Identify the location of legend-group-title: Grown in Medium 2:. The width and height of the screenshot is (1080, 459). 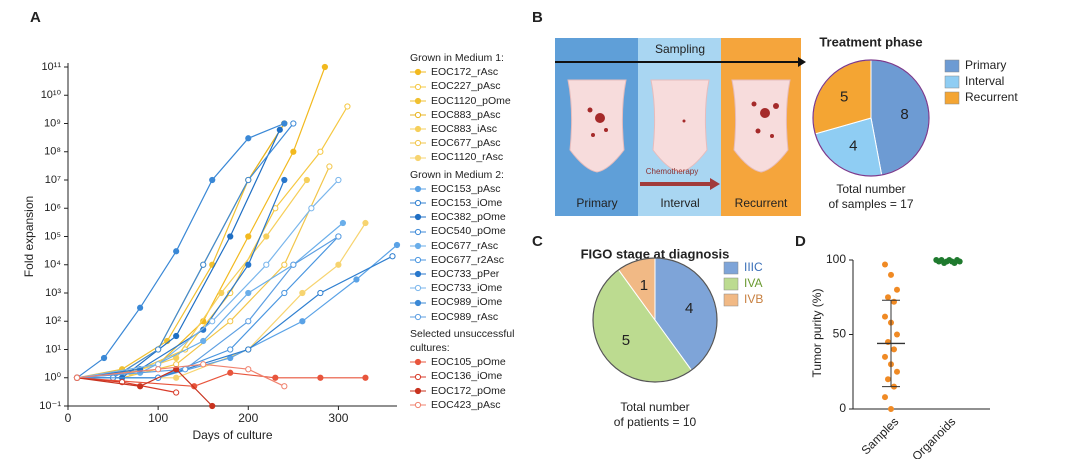
(457, 174).